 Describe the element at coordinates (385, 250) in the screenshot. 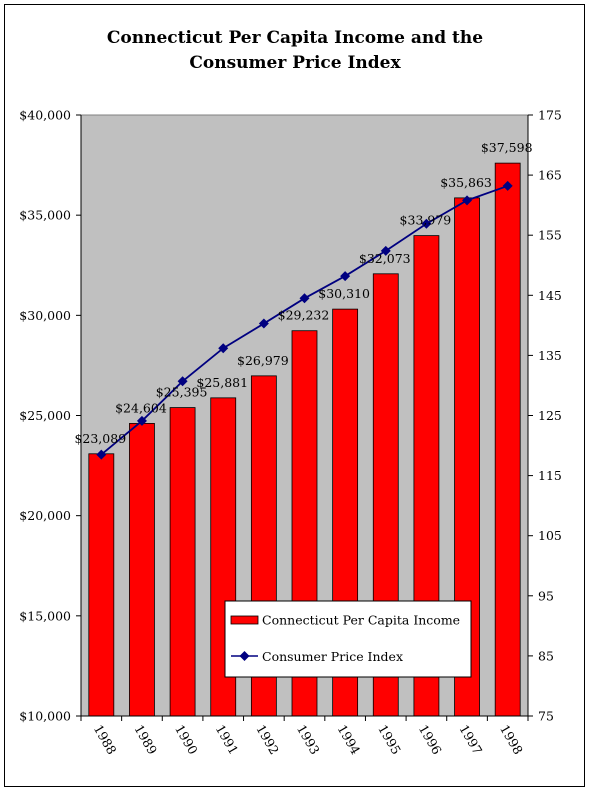

I see `cpi-marker-1995` at that location.